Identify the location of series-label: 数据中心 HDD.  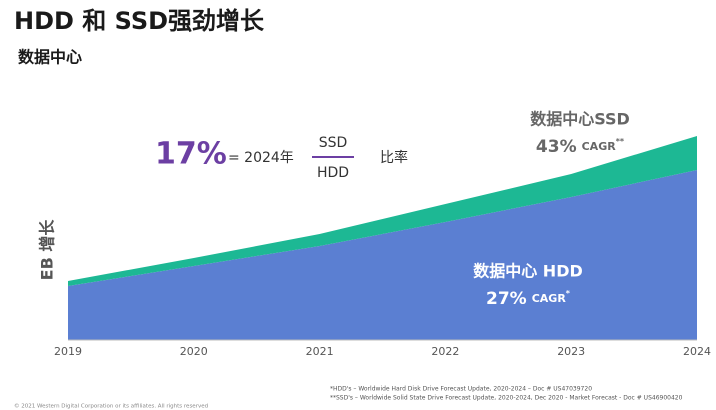
(528, 271).